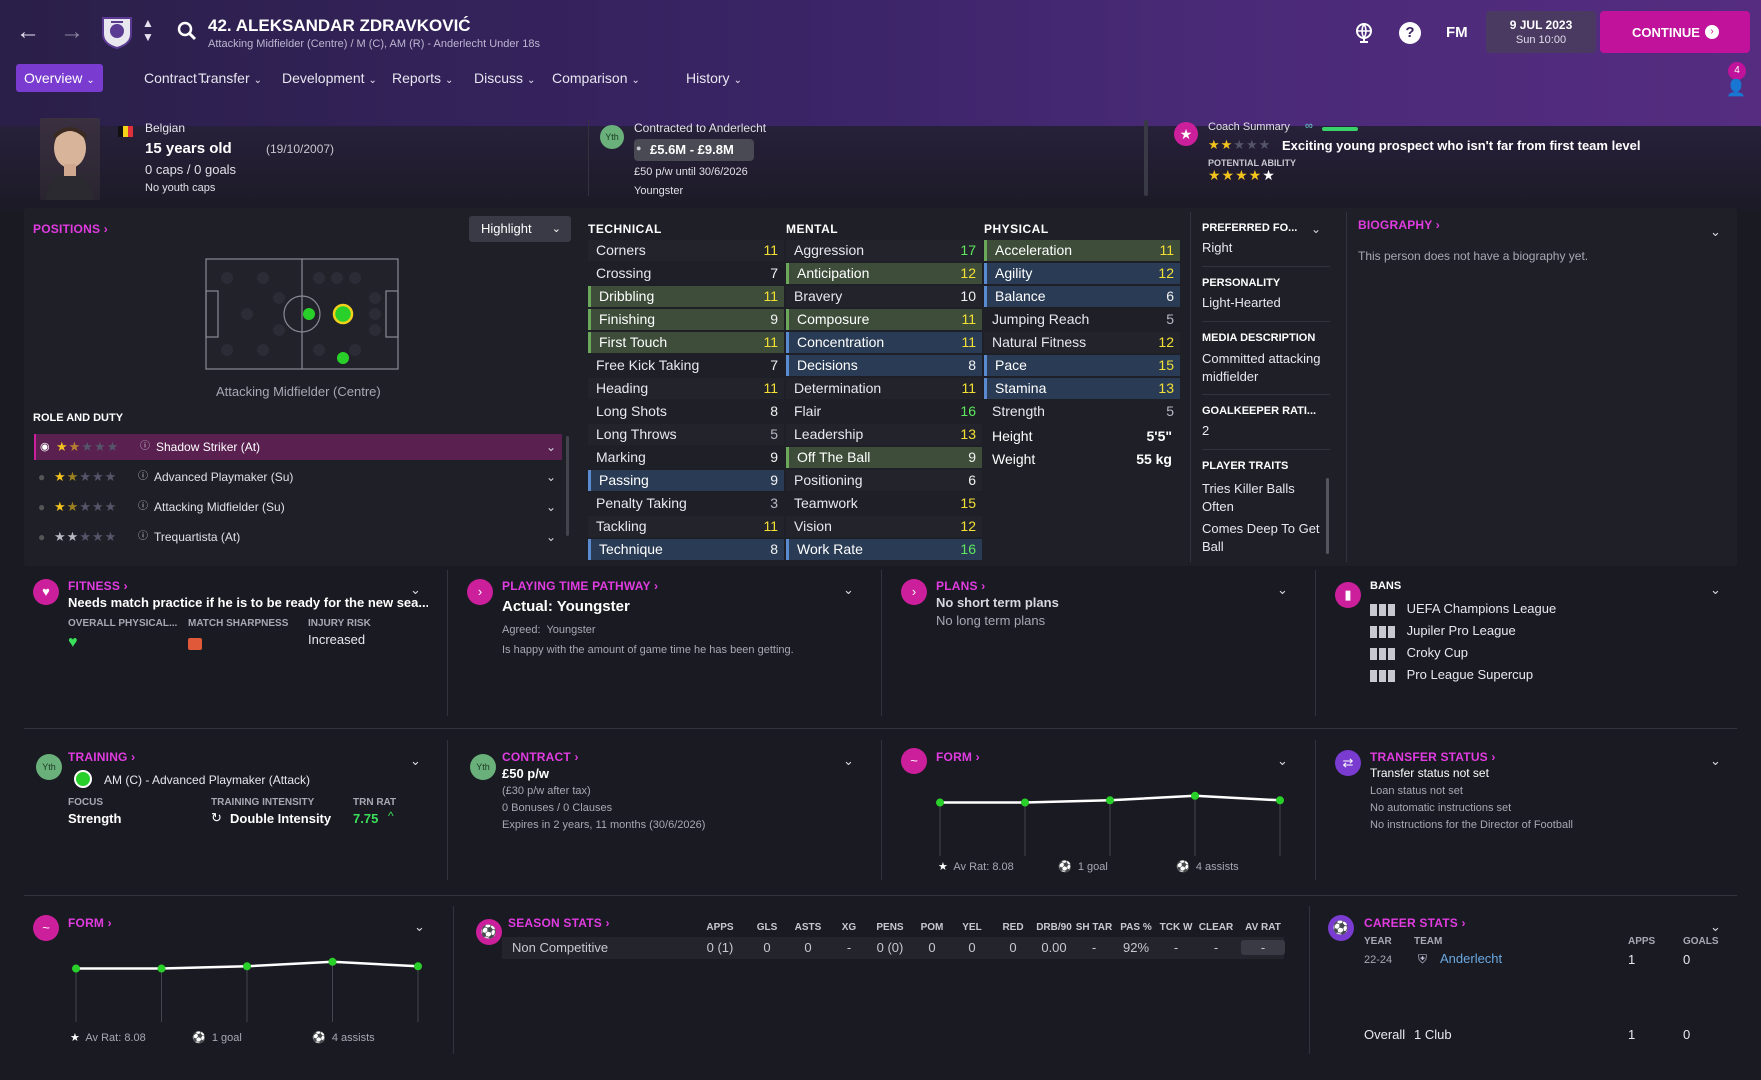 The image size is (1761, 1080). Describe the element at coordinates (849, 927) in the screenshot. I see `season-stats-col-header: XG` at that location.